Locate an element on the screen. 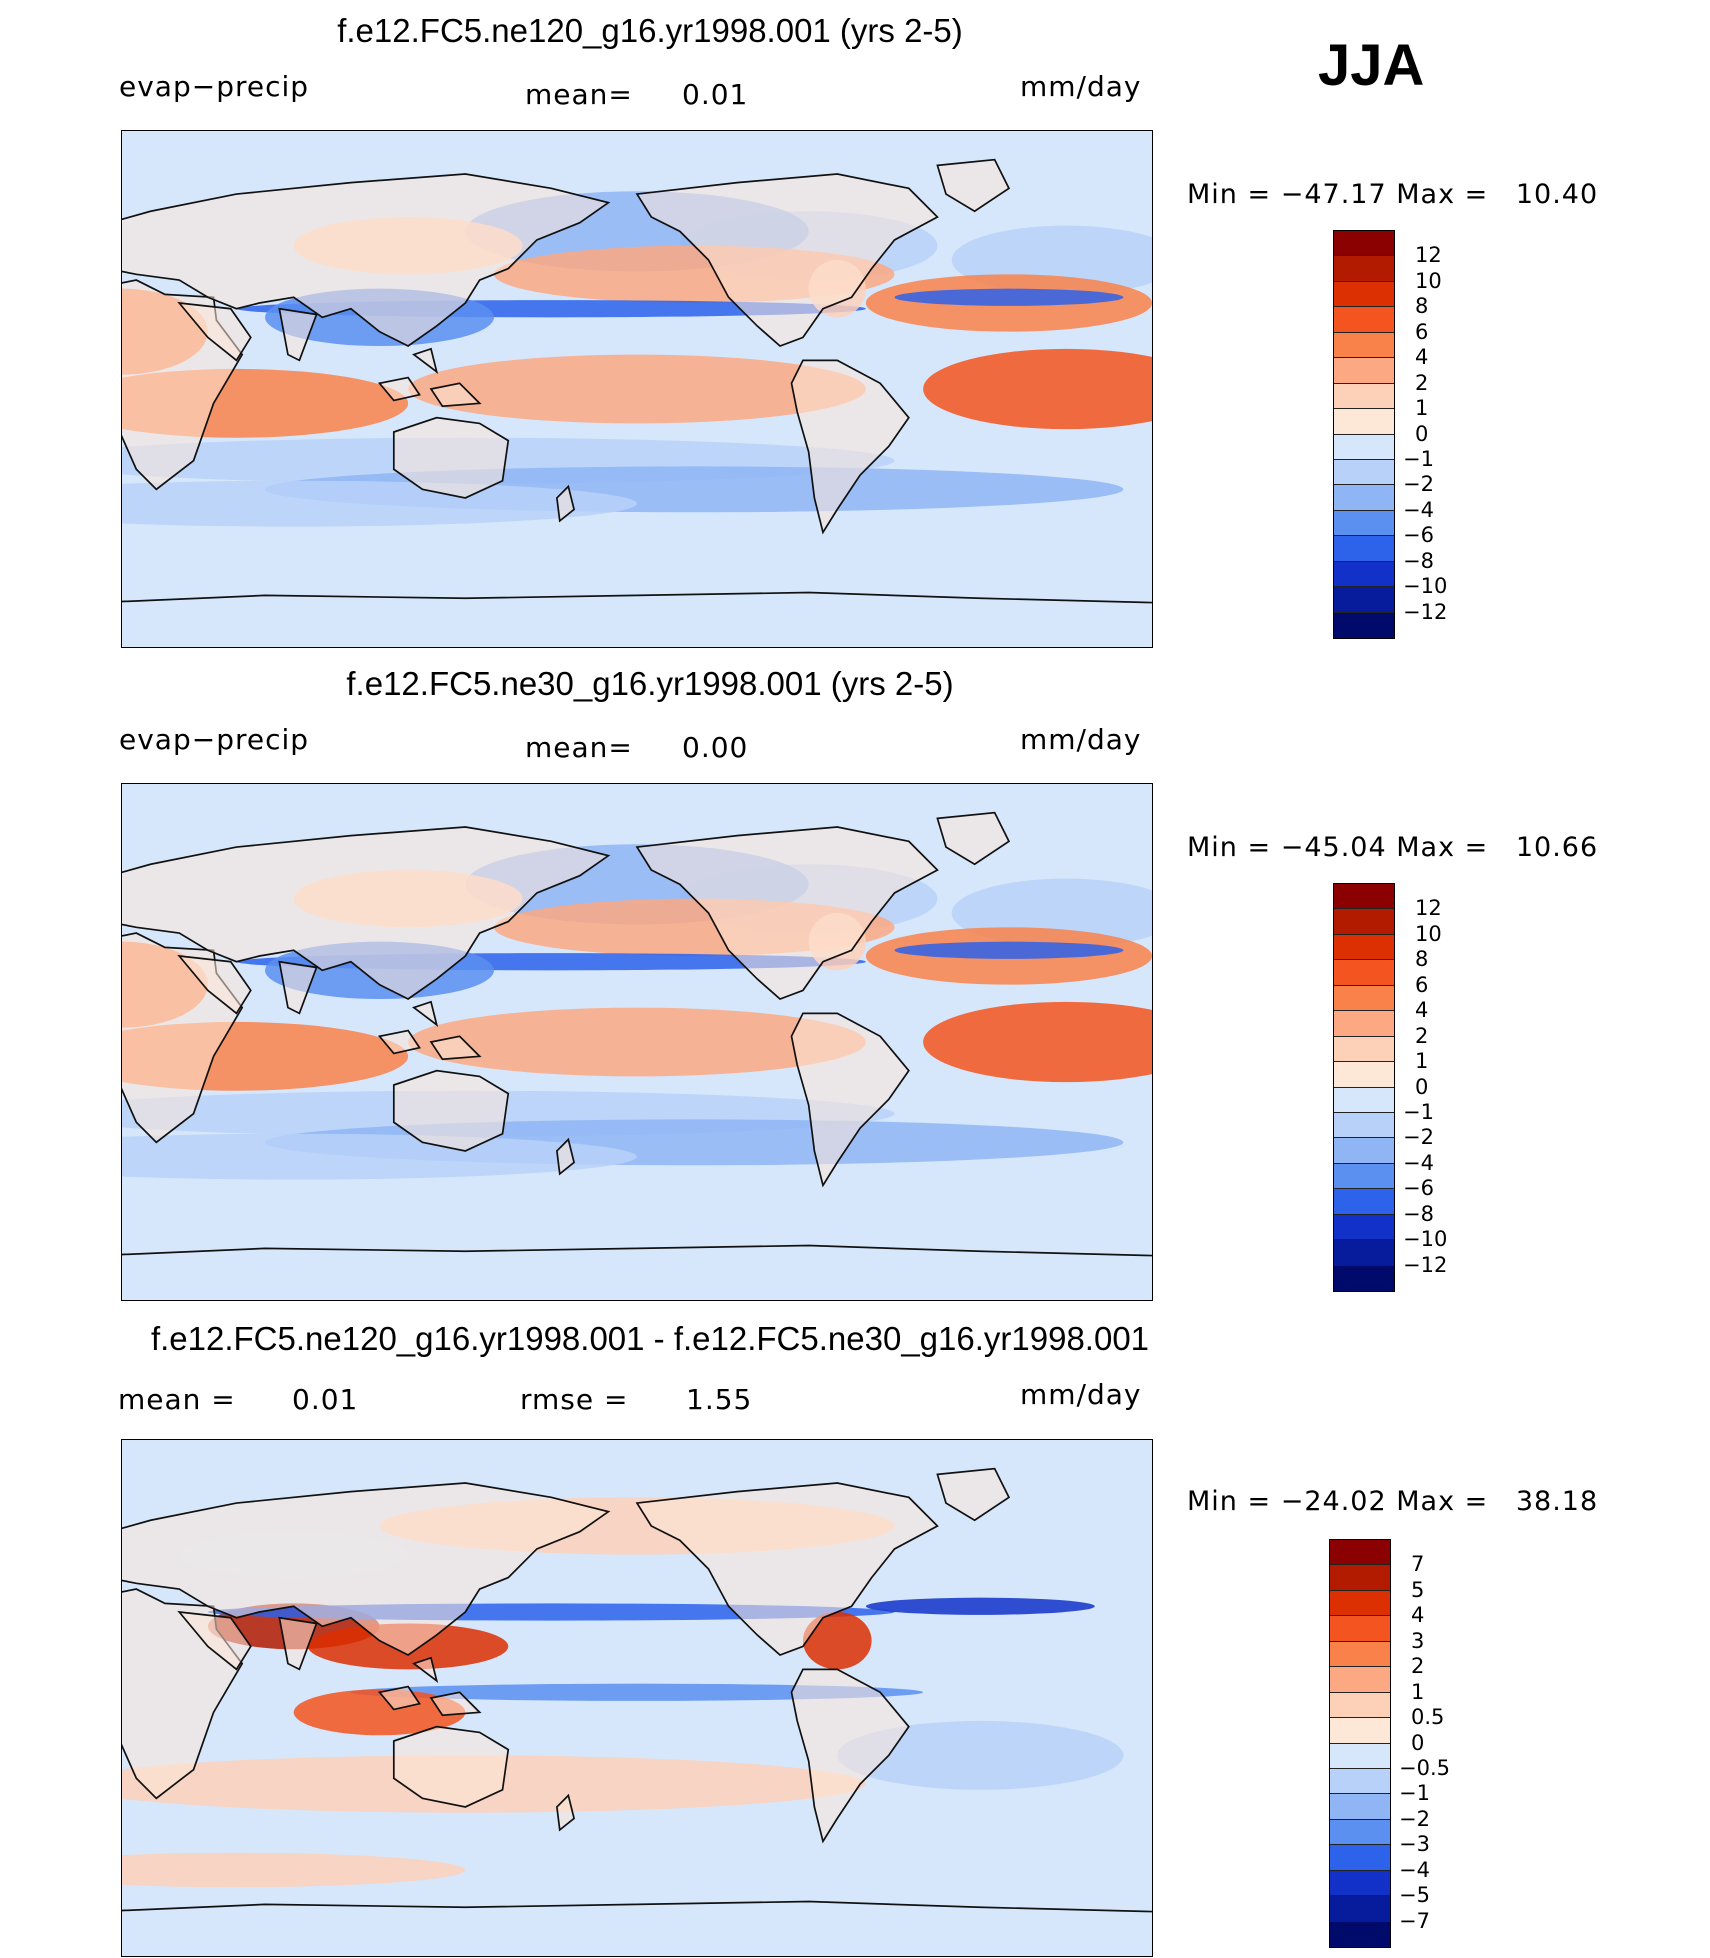 This screenshot has height=1958, width=1710. colorbar-tick-label: 8 is located at coordinates (1422, 959).